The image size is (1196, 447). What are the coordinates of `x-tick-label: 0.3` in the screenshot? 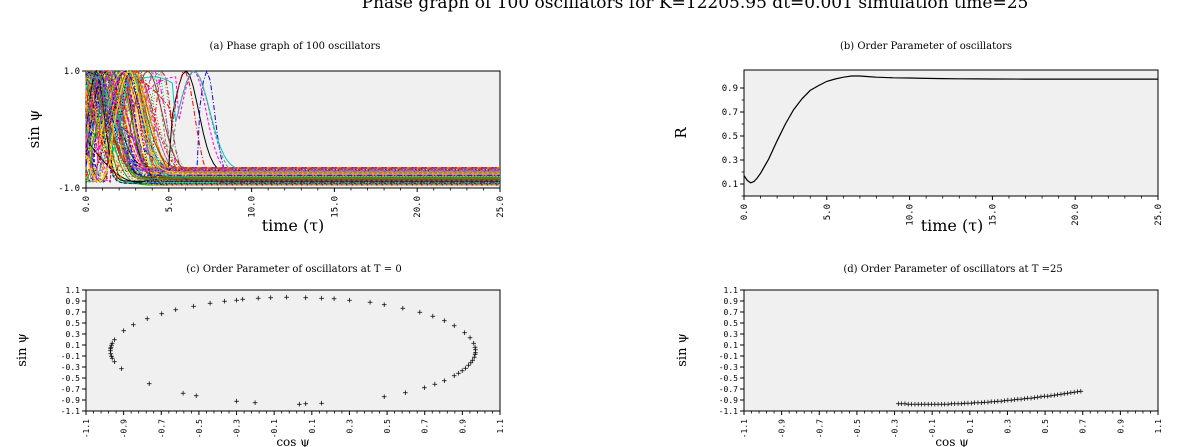 It's located at (349, 426).